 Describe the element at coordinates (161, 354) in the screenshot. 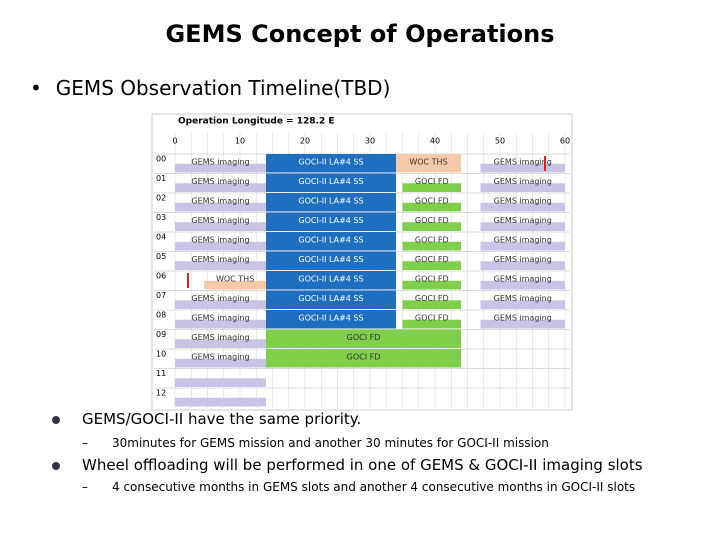

I see `hour-label: 10` at that location.